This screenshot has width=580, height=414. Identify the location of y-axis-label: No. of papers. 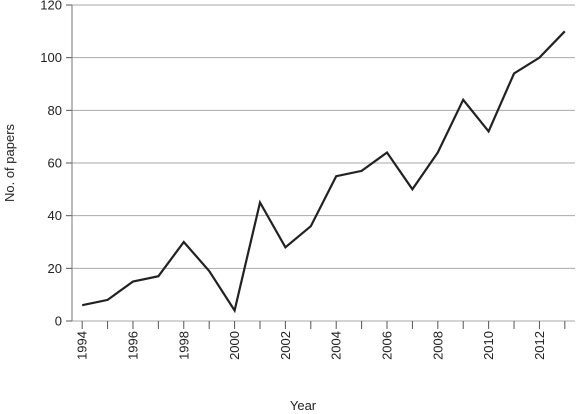
(9, 162).